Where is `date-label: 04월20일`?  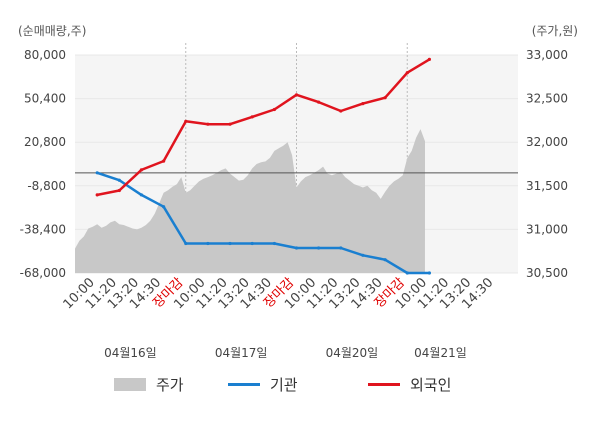 date-label: 04월20일 is located at coordinates (352, 353).